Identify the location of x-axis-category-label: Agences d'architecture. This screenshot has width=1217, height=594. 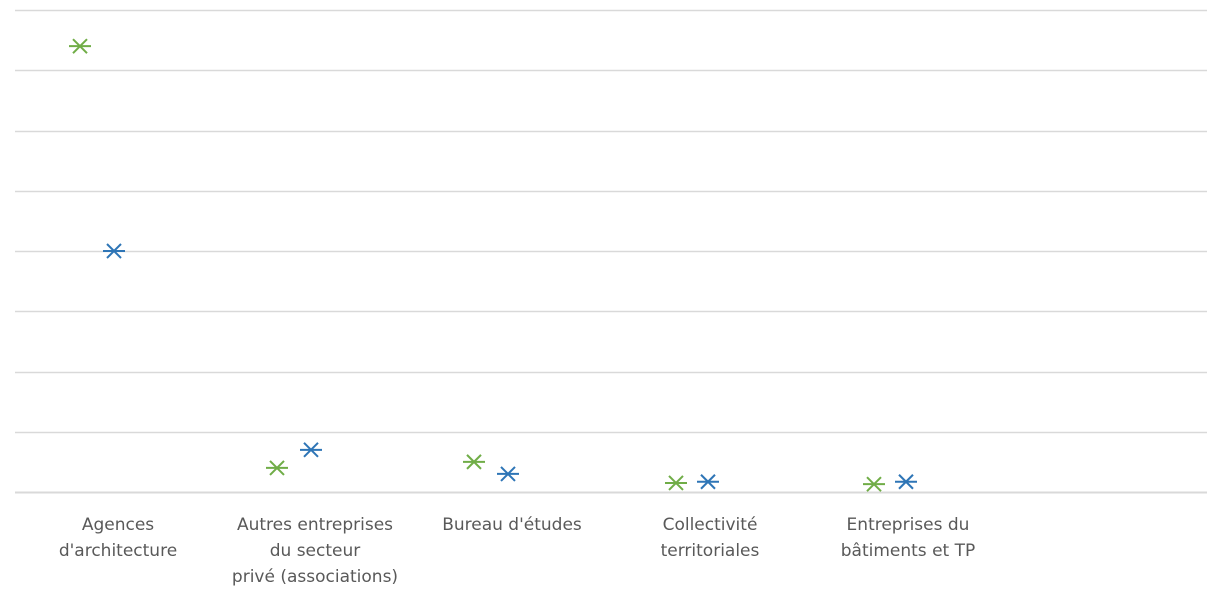
(118, 538).